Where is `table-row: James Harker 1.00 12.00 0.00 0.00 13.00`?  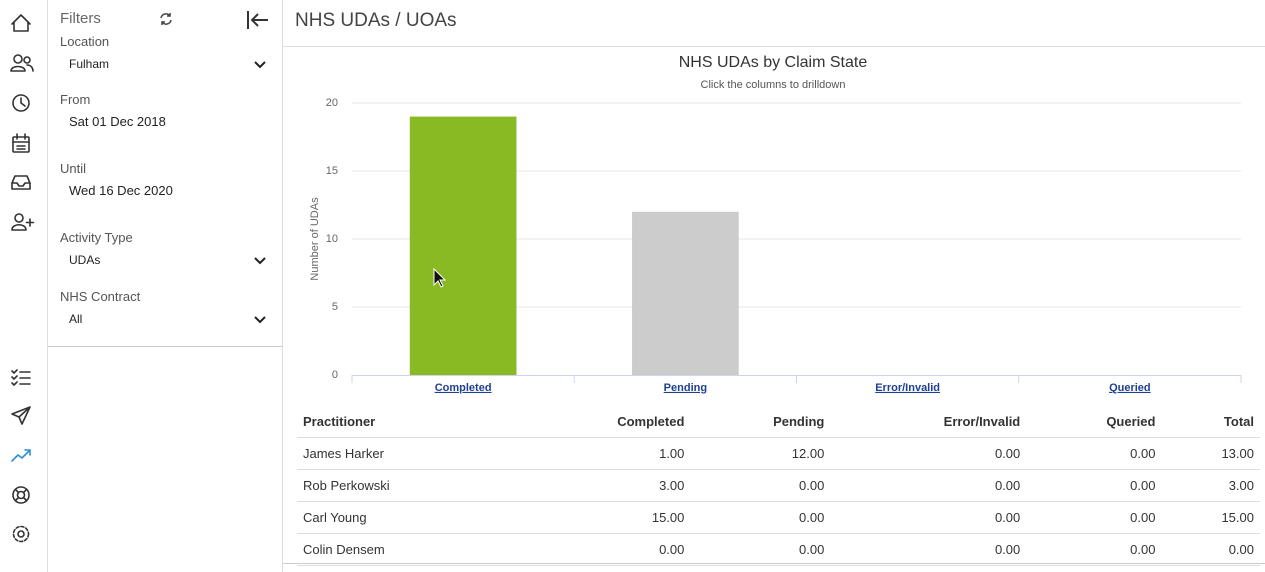 table-row: James Harker 1.00 12.00 0.00 0.00 13.00 is located at coordinates (778, 453).